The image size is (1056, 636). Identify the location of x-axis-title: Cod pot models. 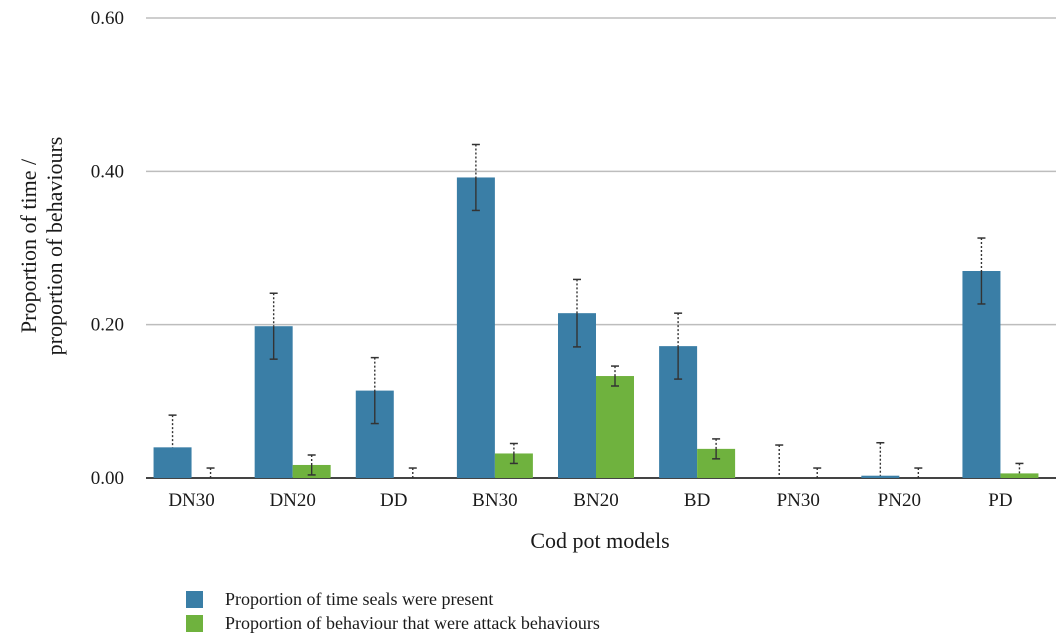
(599, 540).